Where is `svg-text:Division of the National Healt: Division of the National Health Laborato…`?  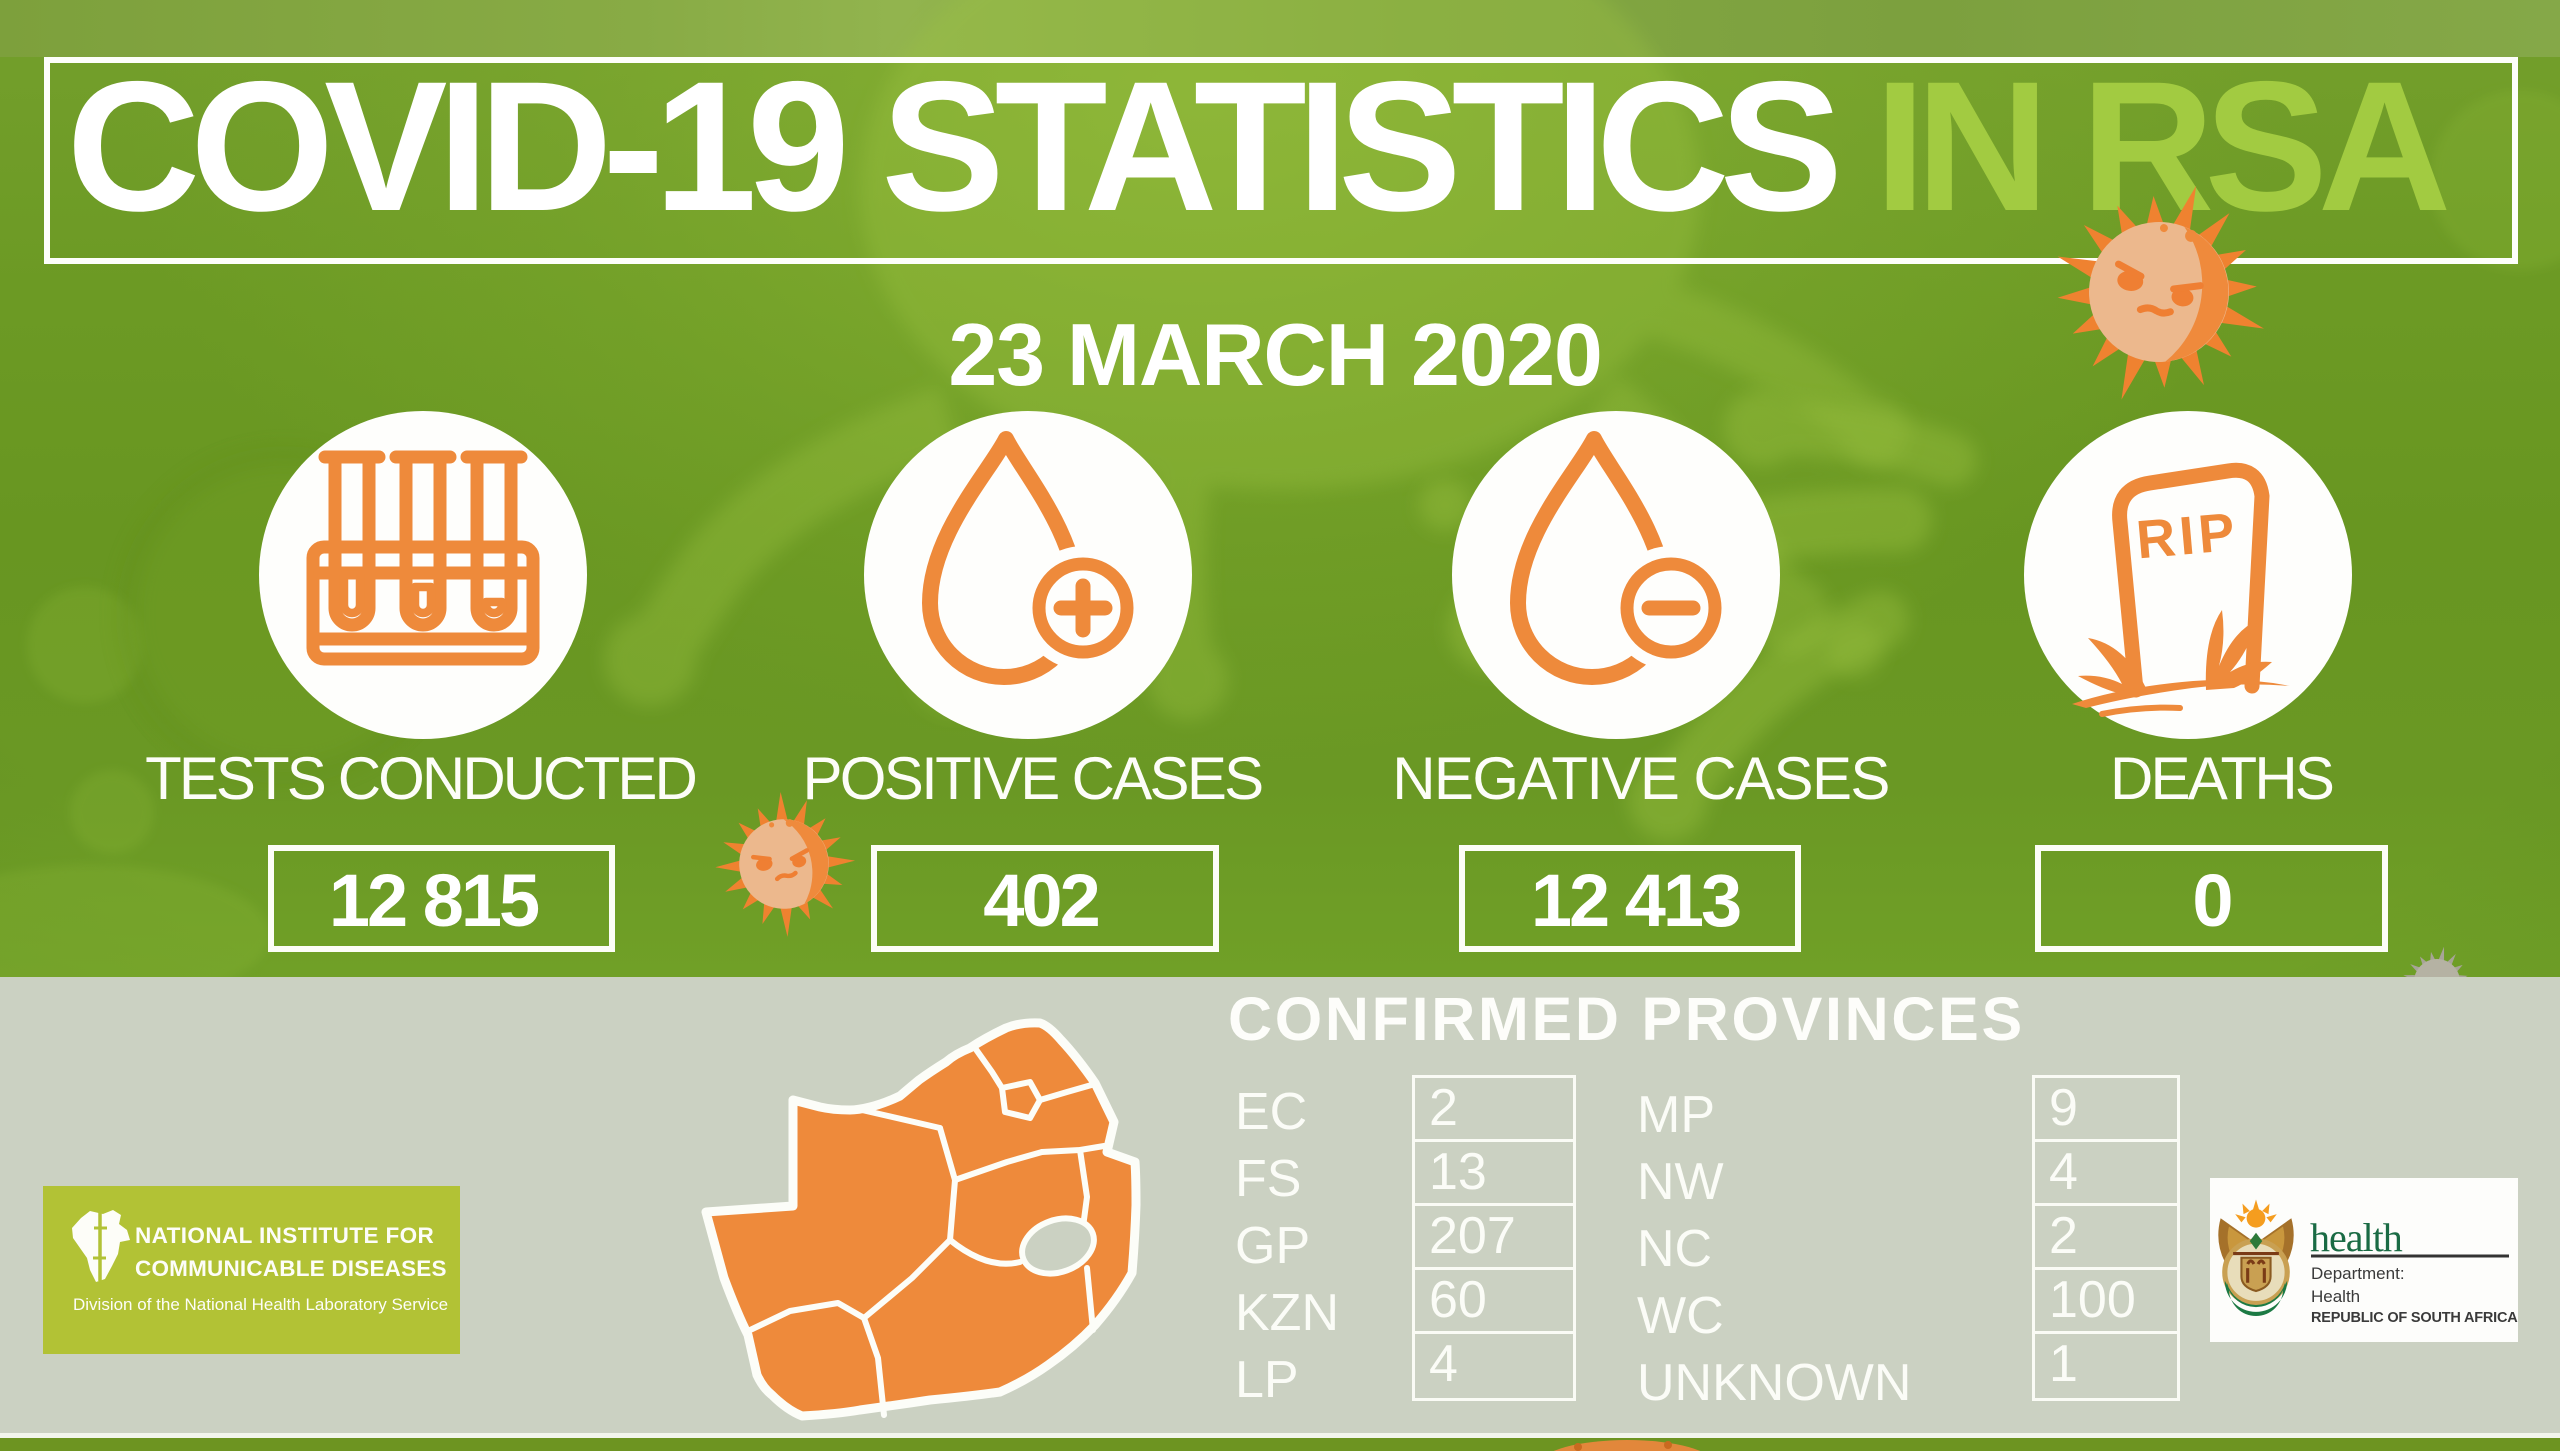
svg-text:Division of the National Healt: Division of the National Health Laborato… is located at coordinates (260, 1304).